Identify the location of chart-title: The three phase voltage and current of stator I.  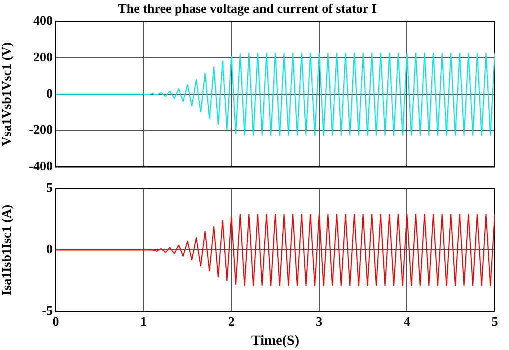
(247, 8).